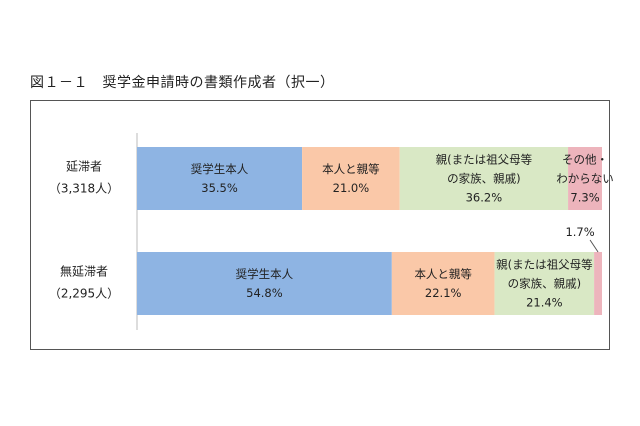  I want to click on category-count-label: （2,295人）, so click(84, 294).